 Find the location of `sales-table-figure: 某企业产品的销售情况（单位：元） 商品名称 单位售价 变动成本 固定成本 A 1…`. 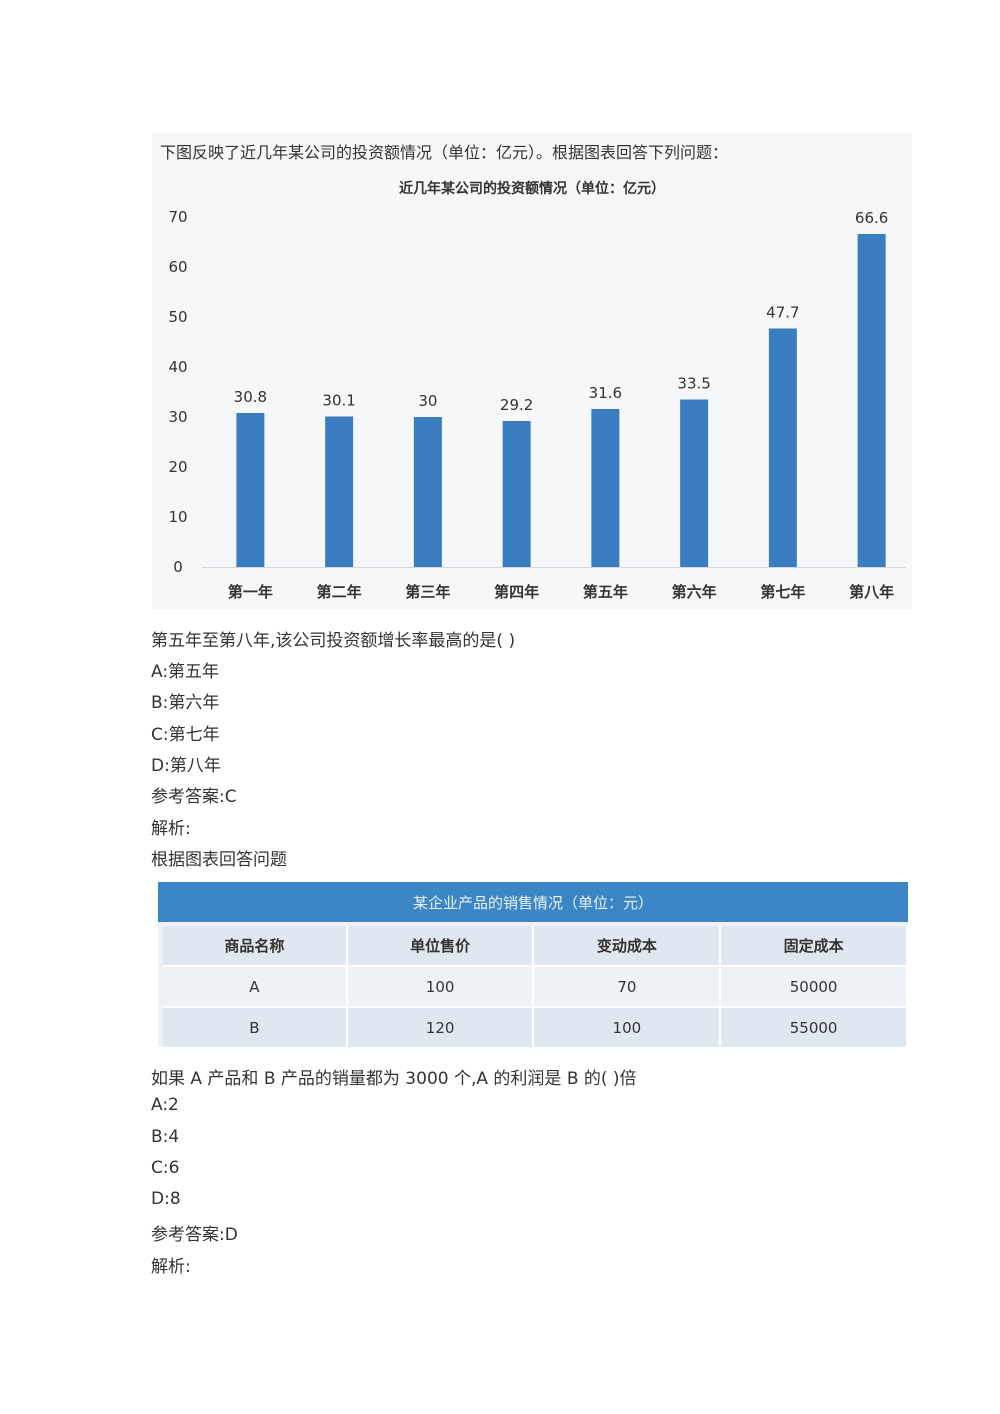

sales-table-figure: 某企业产品的销售情况（单位：元） 商品名称 单位售价 变动成本 固定成本 A 1… is located at coordinates (533, 964).